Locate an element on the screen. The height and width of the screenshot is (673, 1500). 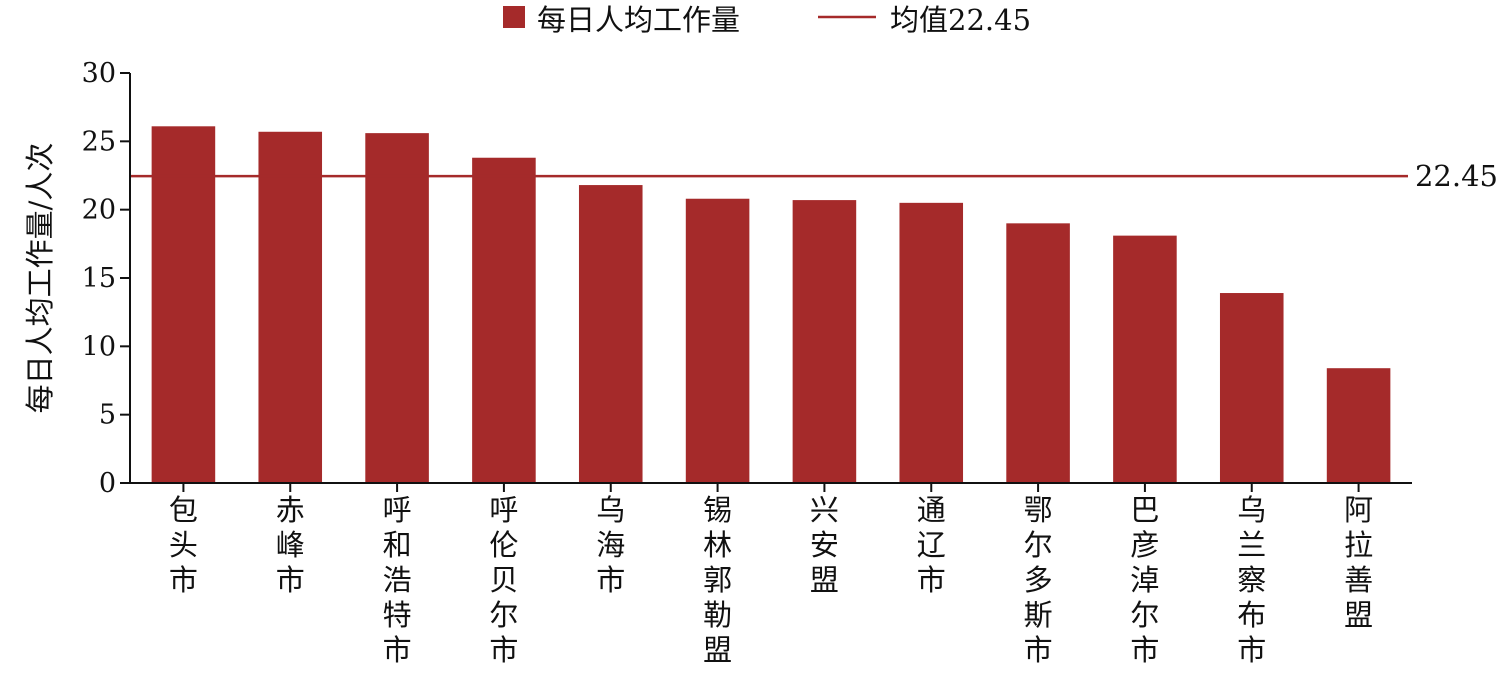
x-tick-label: 鄂尔多斯市 is located at coordinates (1038, 580).